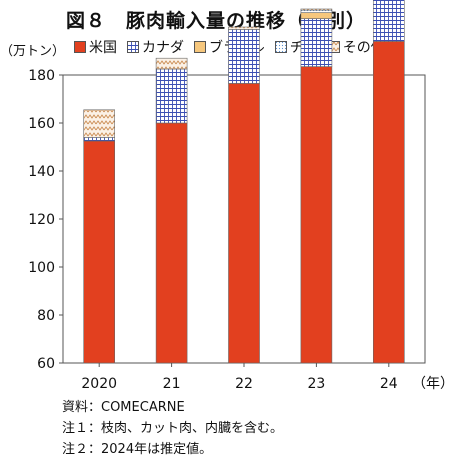  I want to click on note-2: 注２：2024年は推定値。, so click(137, 449).